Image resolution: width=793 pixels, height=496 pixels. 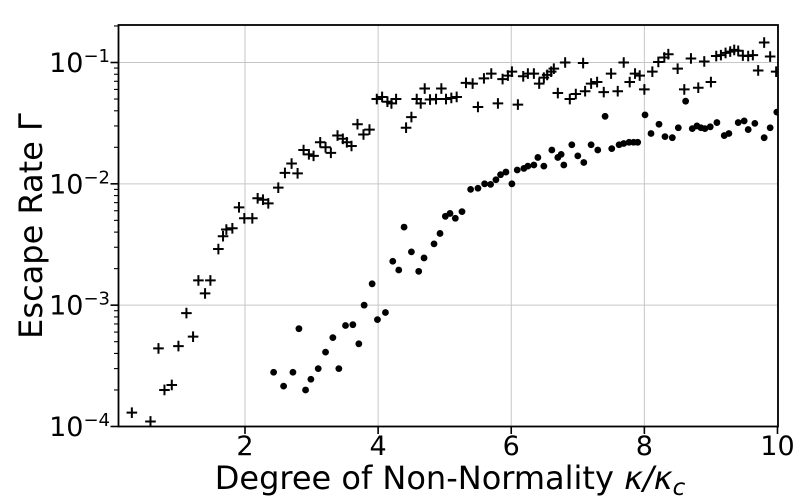 What do you see at coordinates (648, 477) in the screenshot?
I see `x-axis-label-math: κ/κ` at bounding box center [648, 477].